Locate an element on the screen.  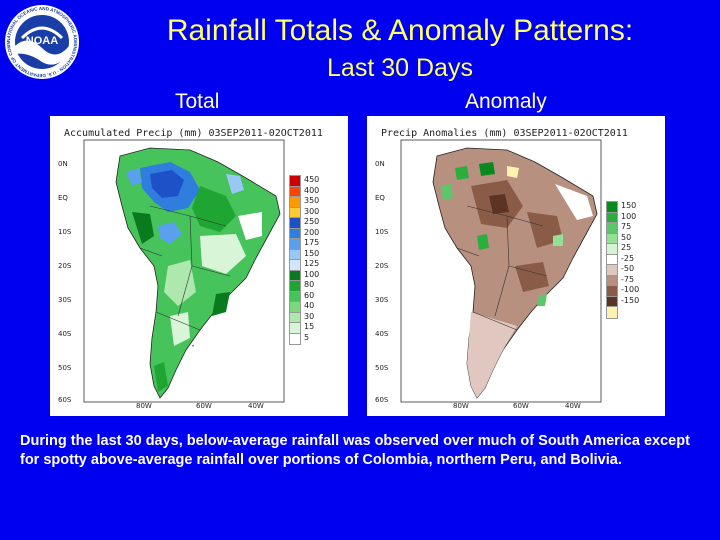
total-legend-entry: 450 is located at coordinates (314, 181).